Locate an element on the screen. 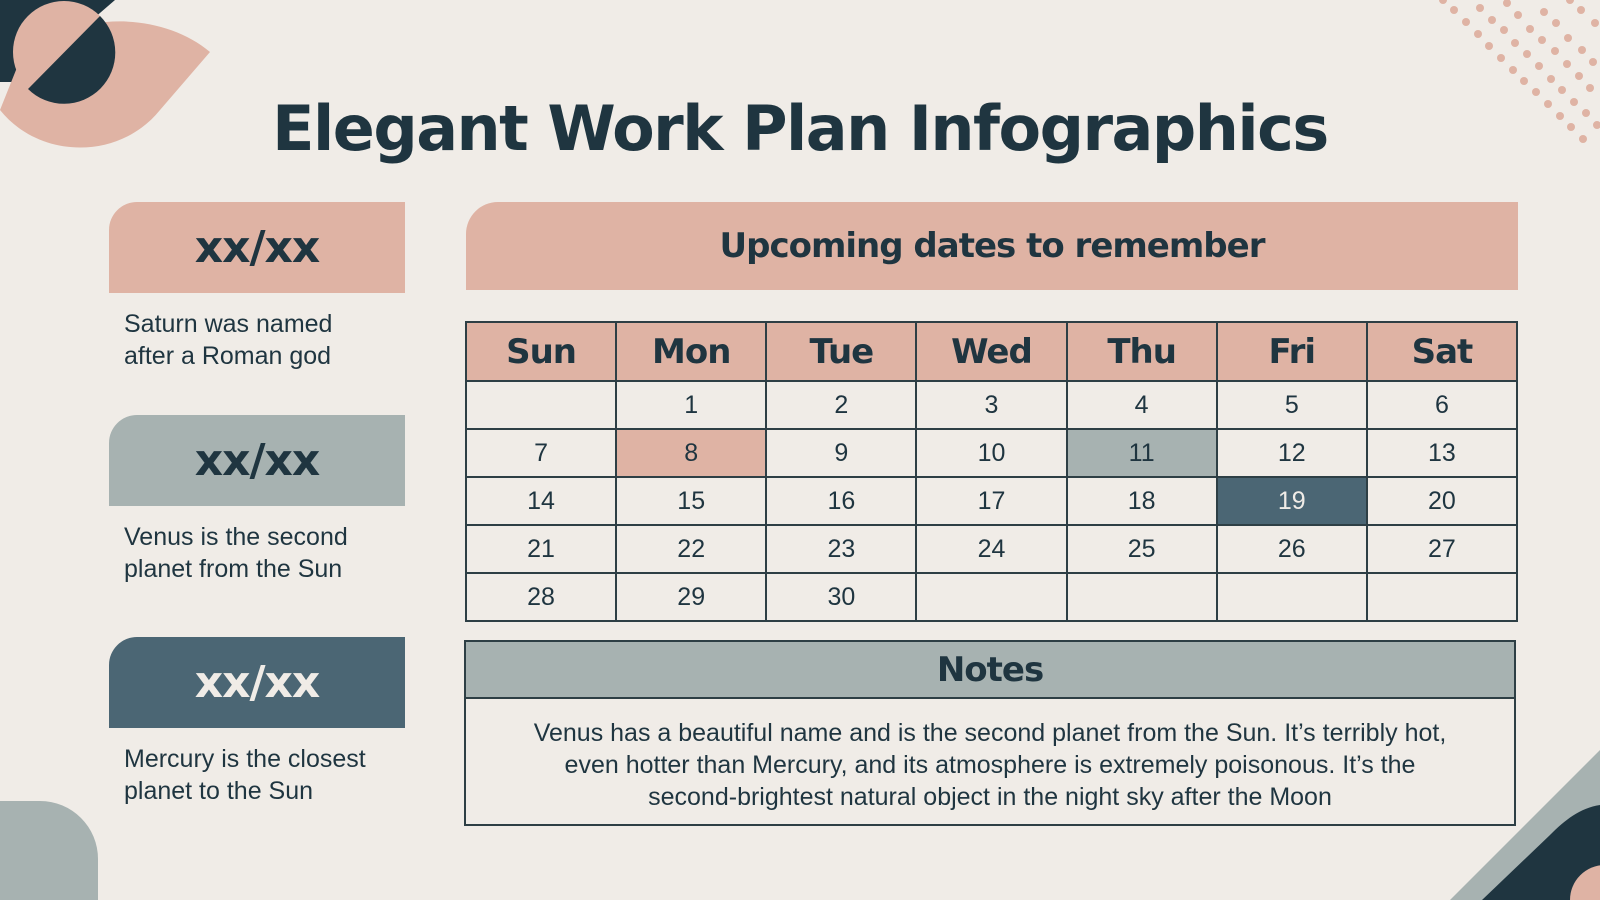  date-card-description: Mercury is the closest planet to the Sun is located at coordinates (269, 775).